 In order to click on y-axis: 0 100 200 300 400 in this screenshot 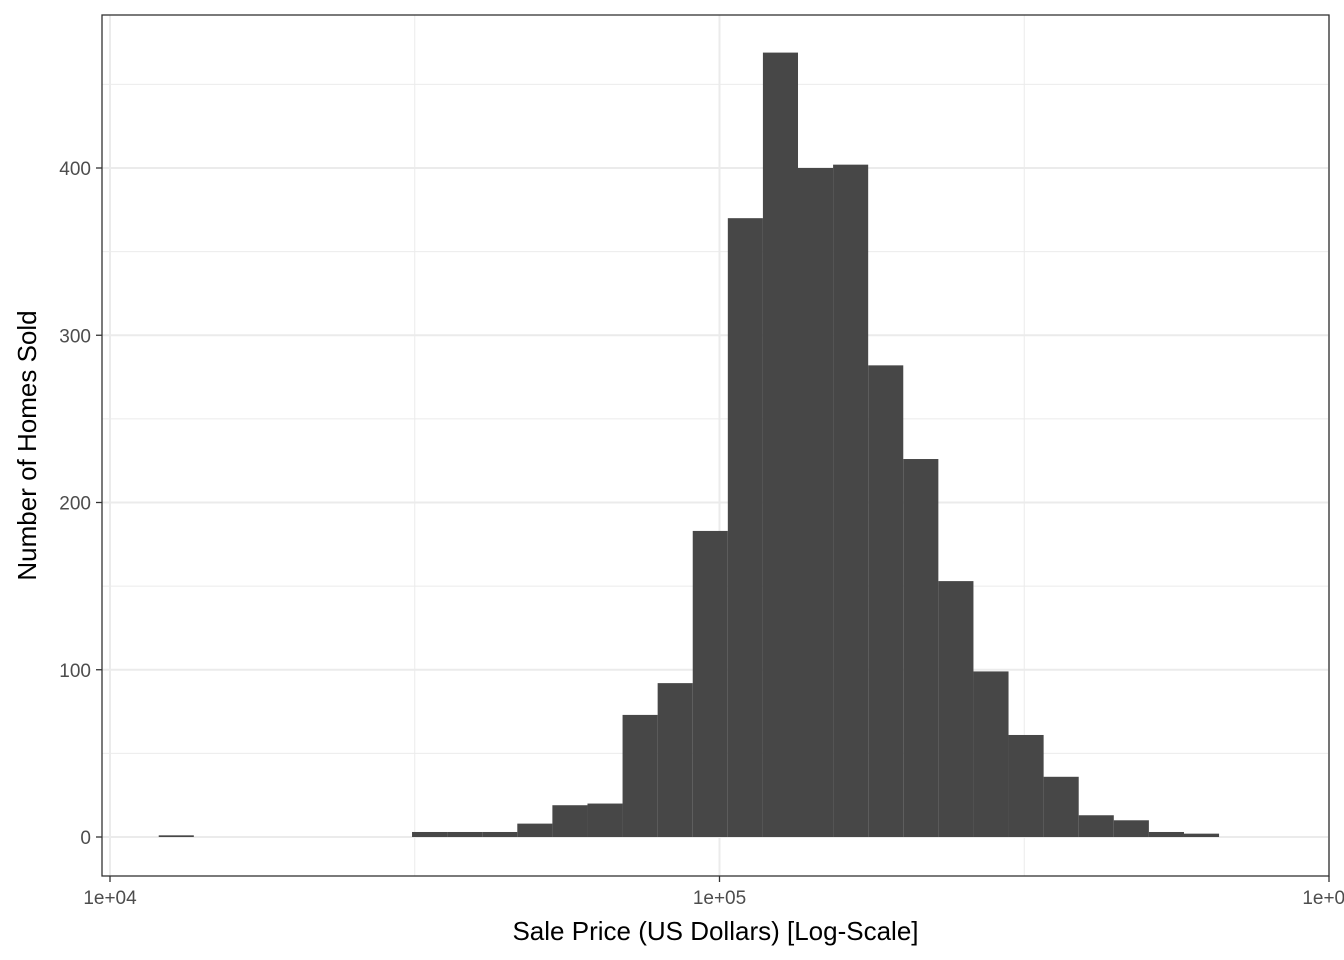, I will do `click(80, 504)`.